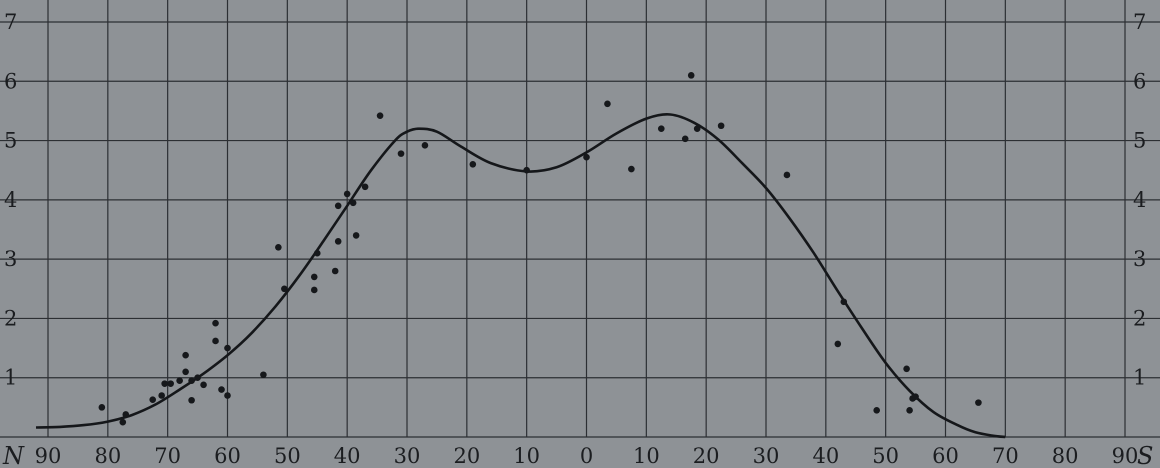 This screenshot has height=468, width=1160. I want to click on y-tick-label-right: 2, so click(1139, 318).